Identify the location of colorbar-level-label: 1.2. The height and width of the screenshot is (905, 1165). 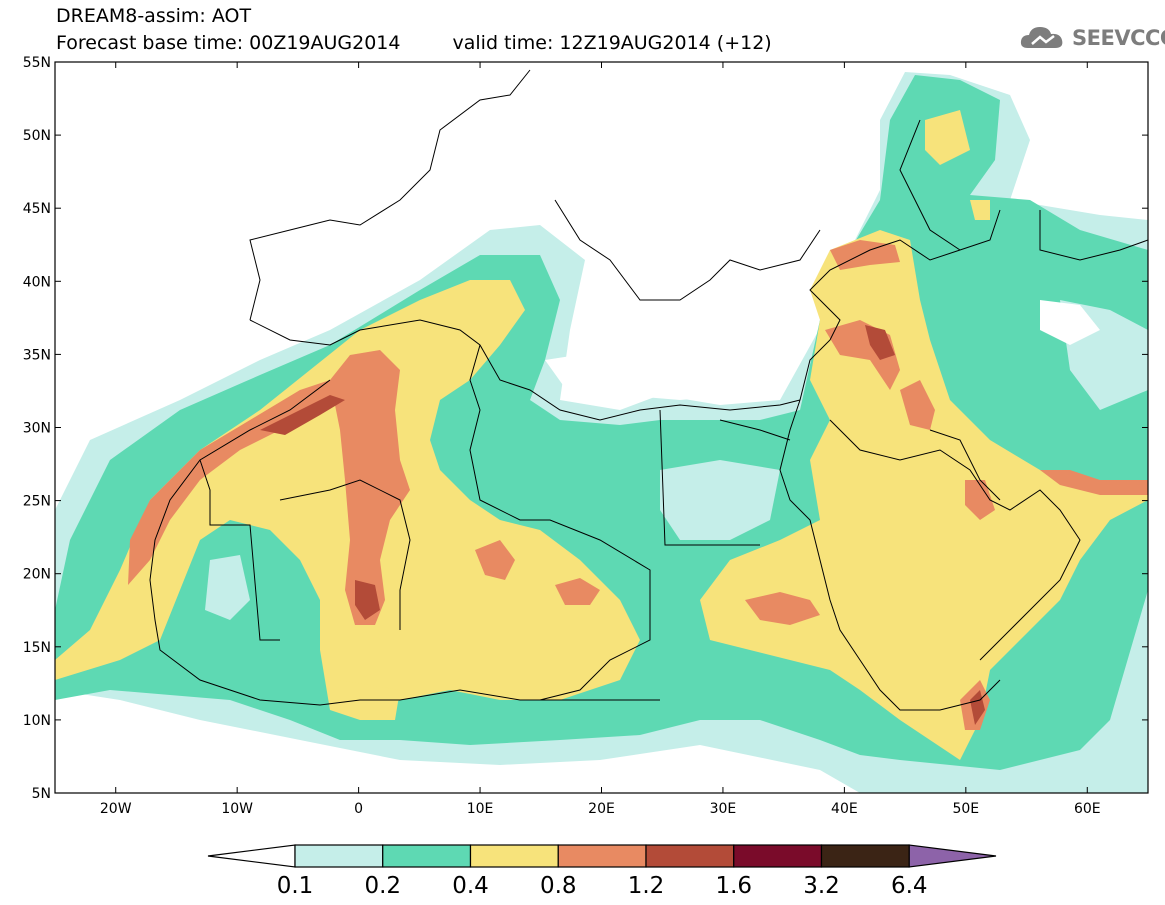
(646, 886).